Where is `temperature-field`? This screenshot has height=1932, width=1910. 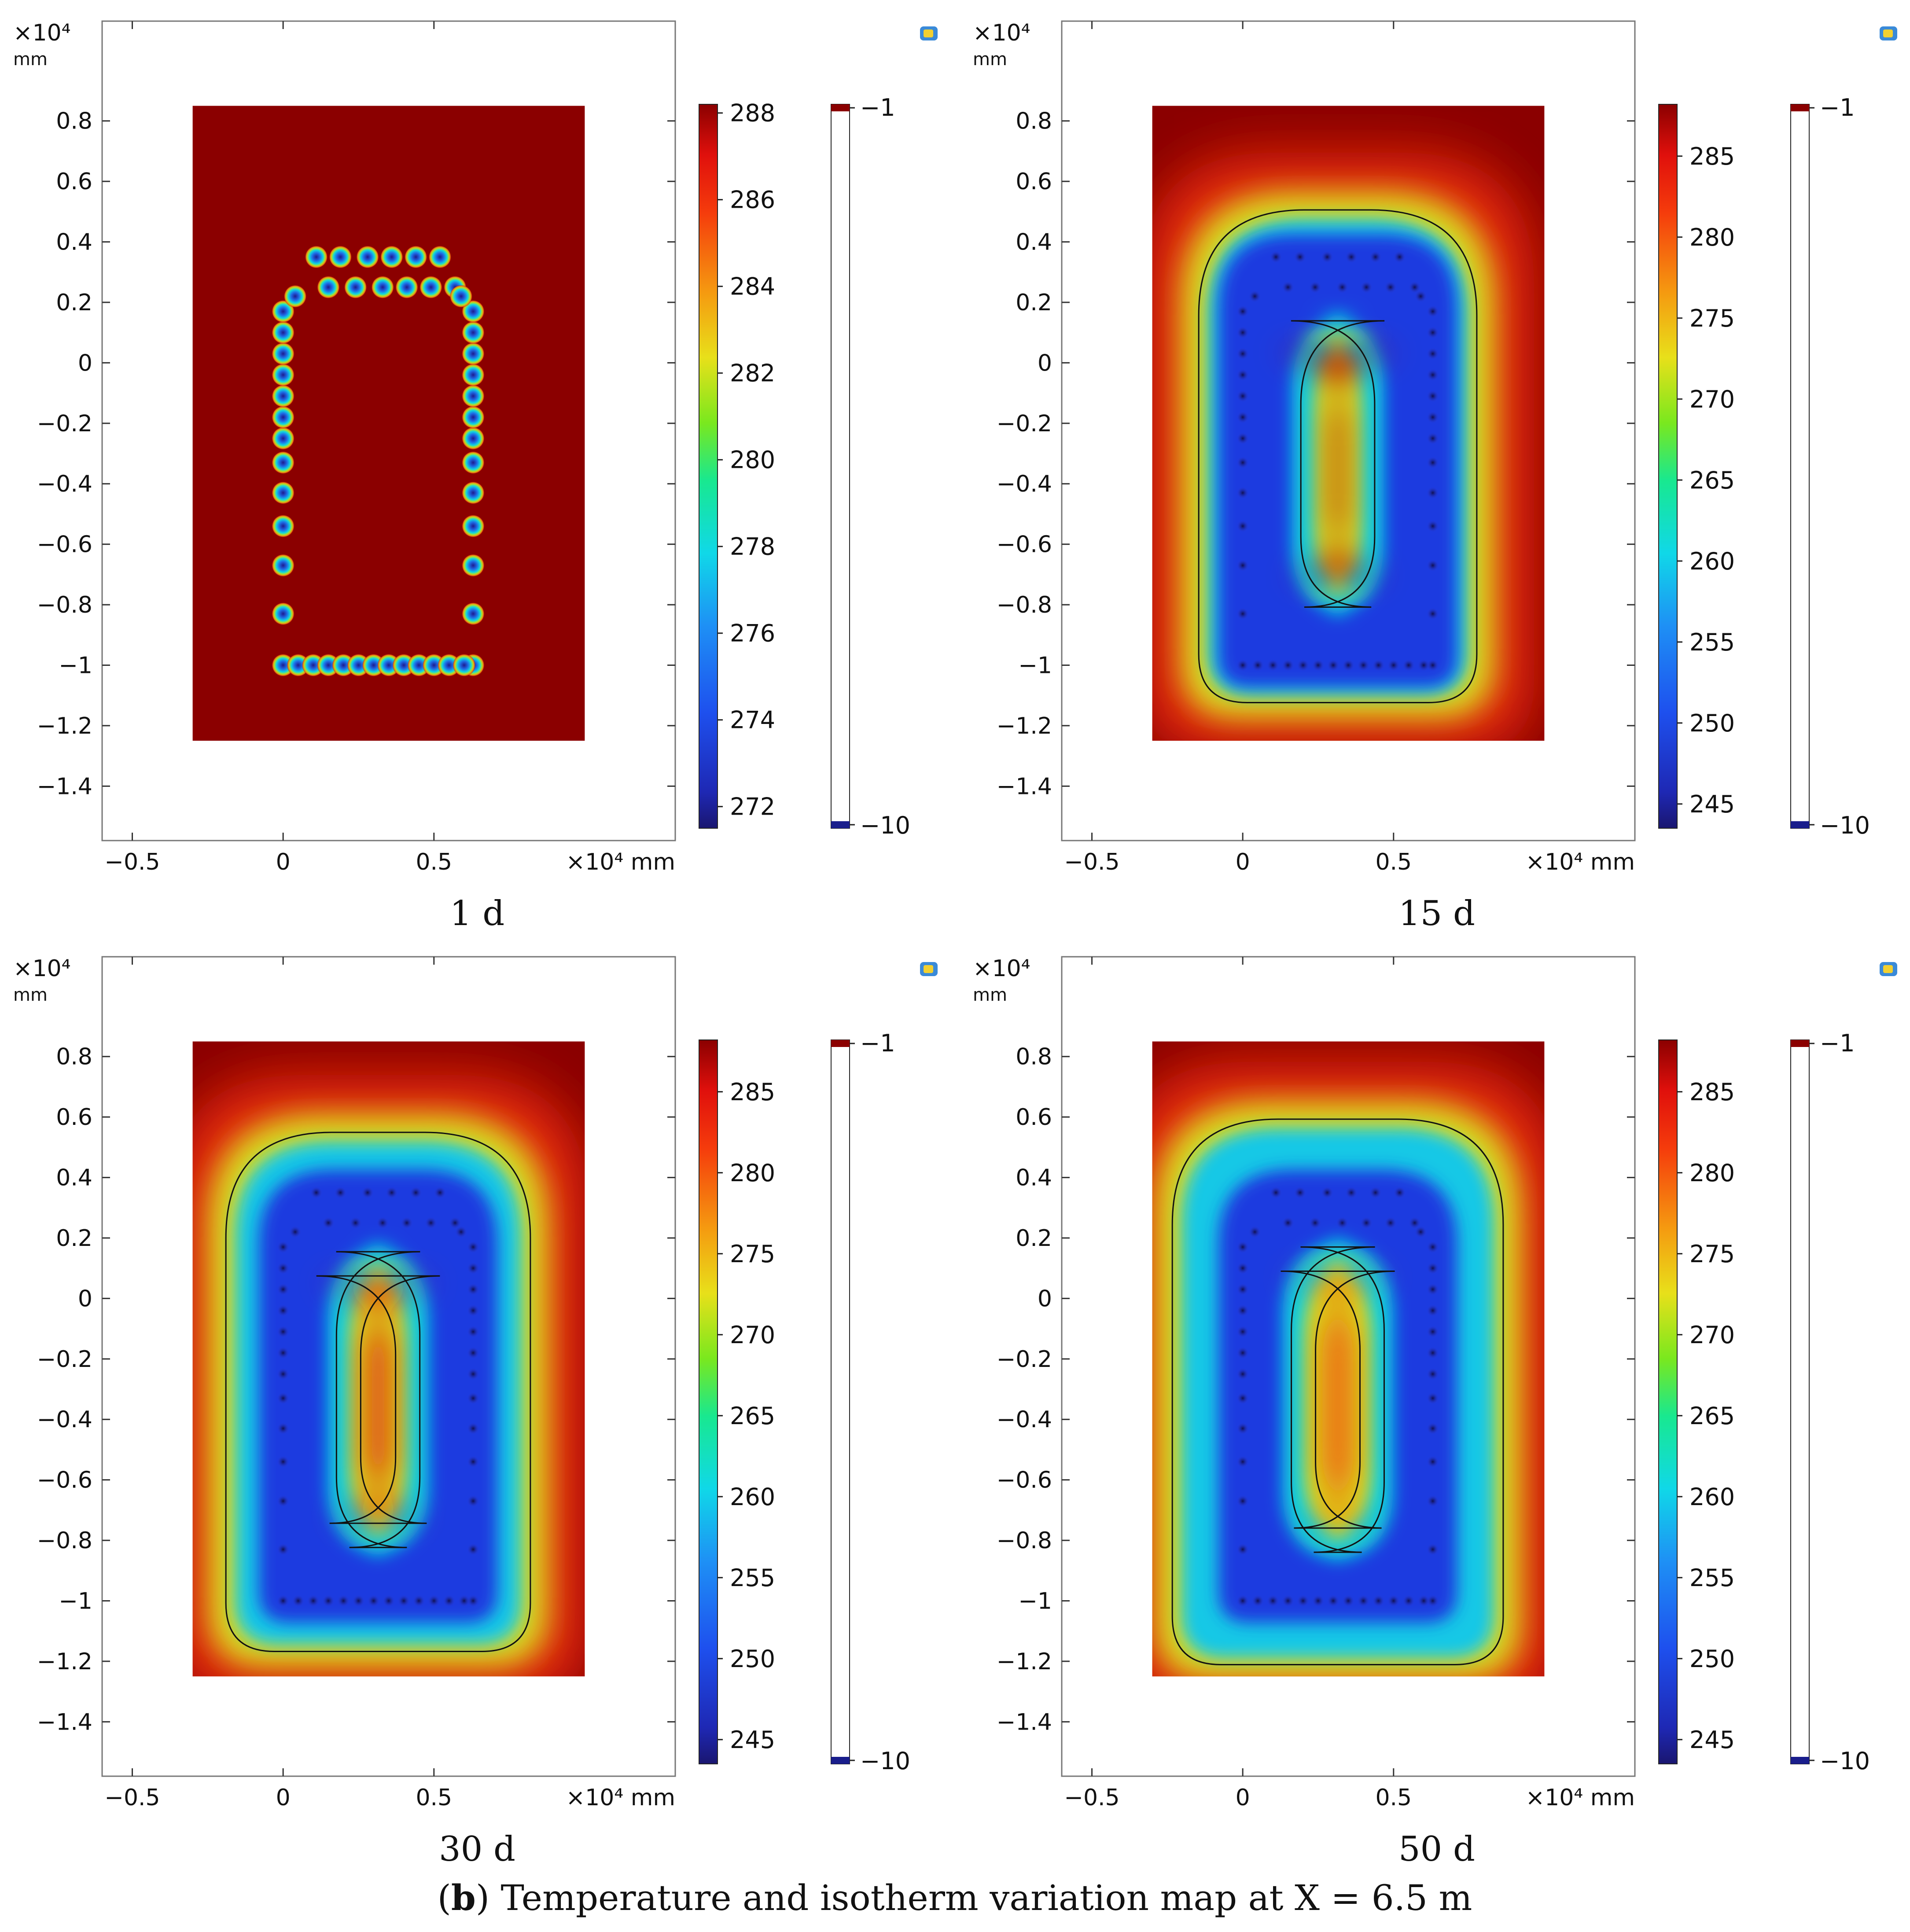
temperature-field is located at coordinates (388, 423).